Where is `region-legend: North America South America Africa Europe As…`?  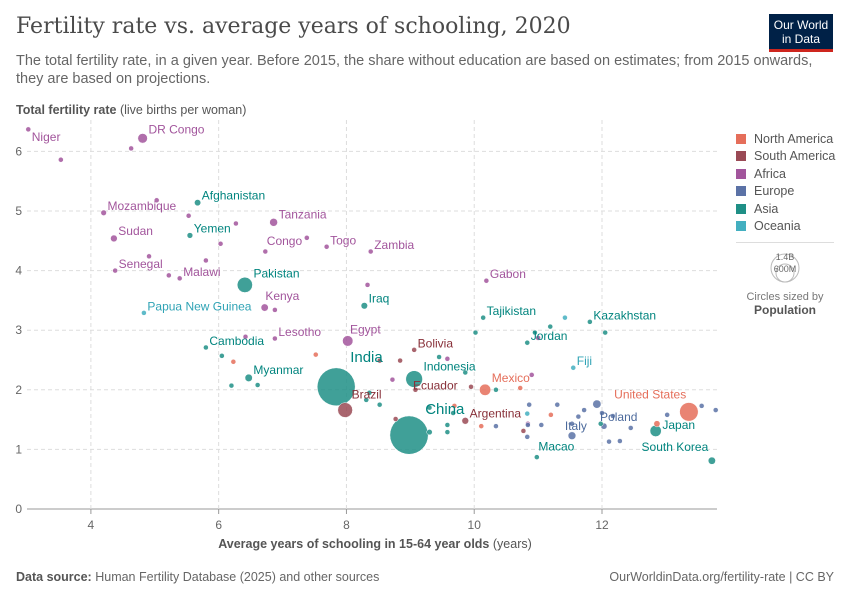
region-legend: North America South America Africa Europe As… is located at coordinates (785, 182).